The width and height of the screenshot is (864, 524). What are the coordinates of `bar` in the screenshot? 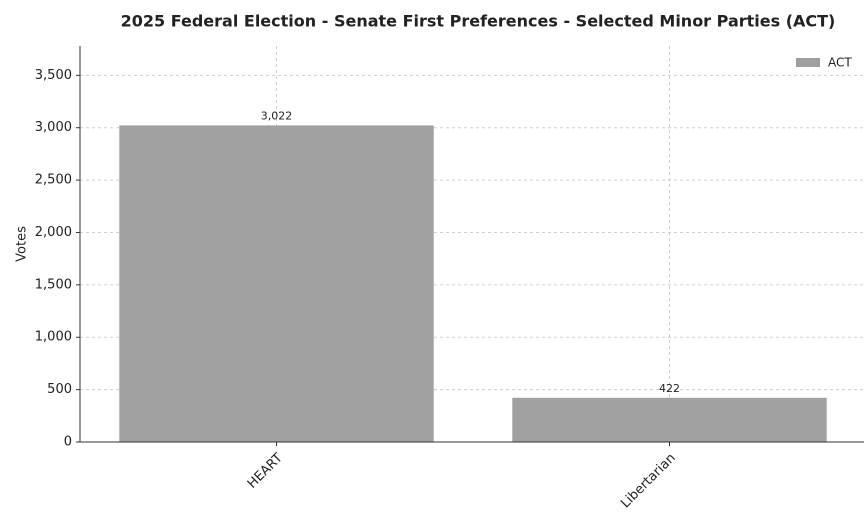 It's located at (669, 419).